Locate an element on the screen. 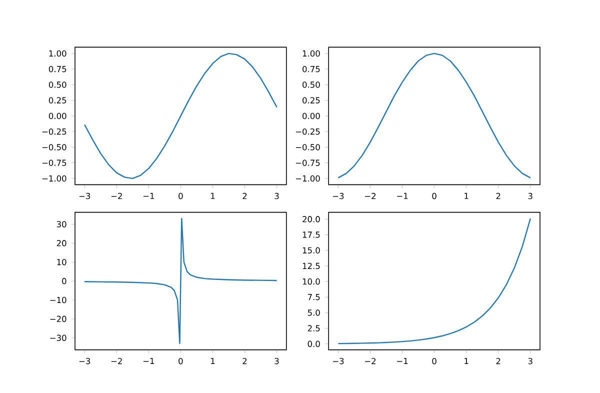  y-tick-label: 2.5 is located at coordinates (314, 328).